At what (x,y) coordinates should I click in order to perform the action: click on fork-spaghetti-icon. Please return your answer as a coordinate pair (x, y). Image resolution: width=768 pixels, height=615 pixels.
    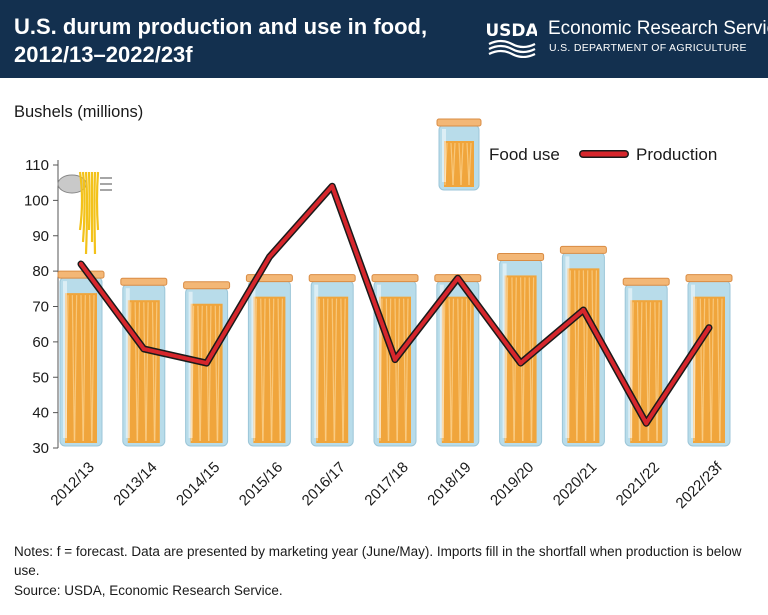
    Looking at the image, I should click on (84, 213).